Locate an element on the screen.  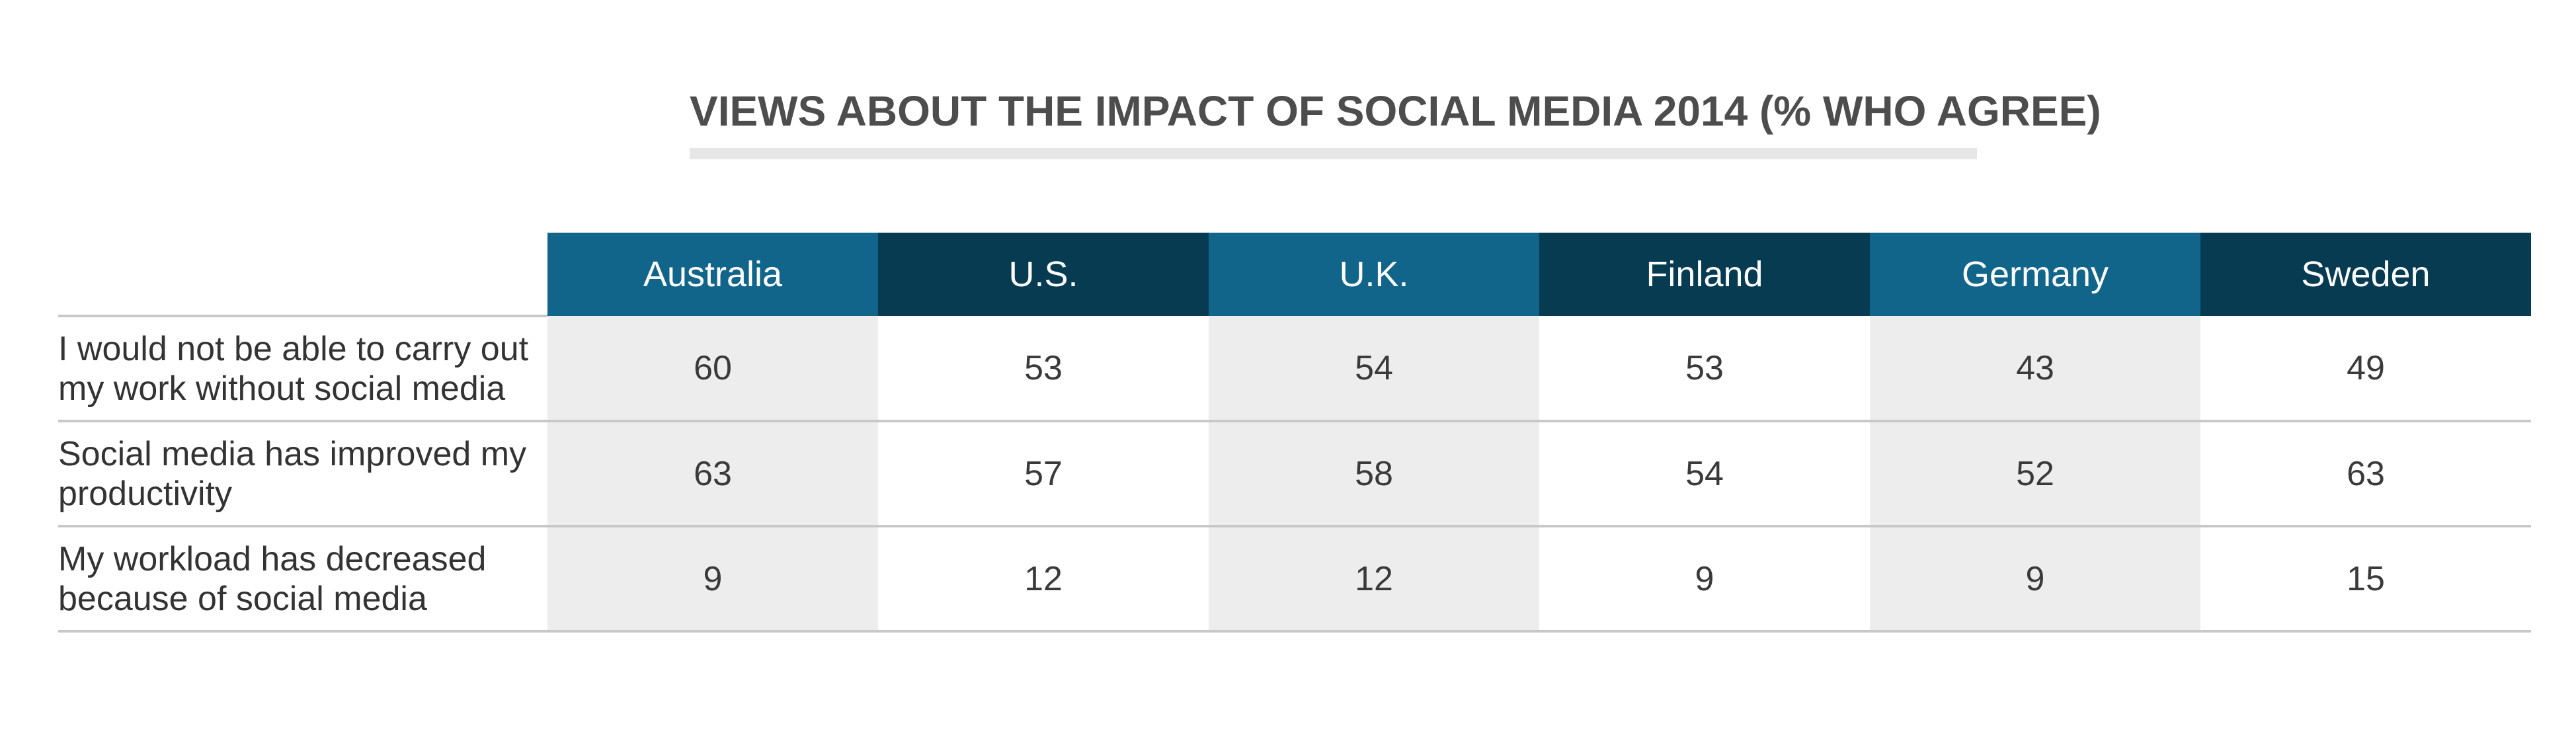
table-cell: 43 is located at coordinates (2035, 369).